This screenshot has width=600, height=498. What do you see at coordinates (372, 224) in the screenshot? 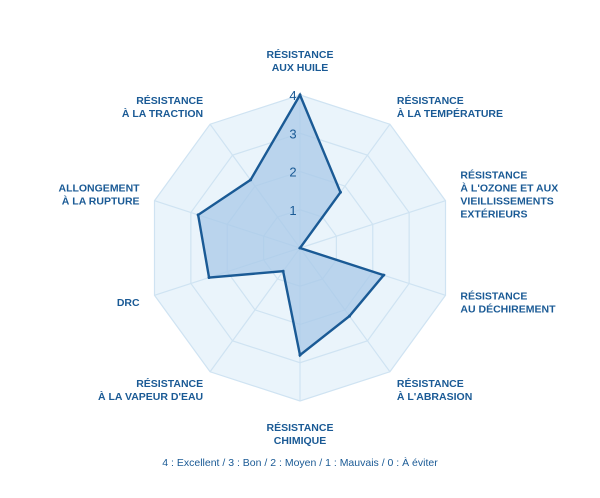
I see `grid-spoke` at bounding box center [372, 224].